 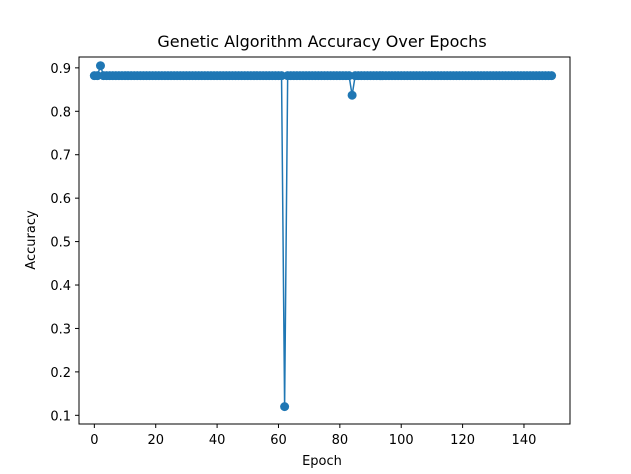 I want to click on x-tick-label: 20, so click(x=155, y=440).